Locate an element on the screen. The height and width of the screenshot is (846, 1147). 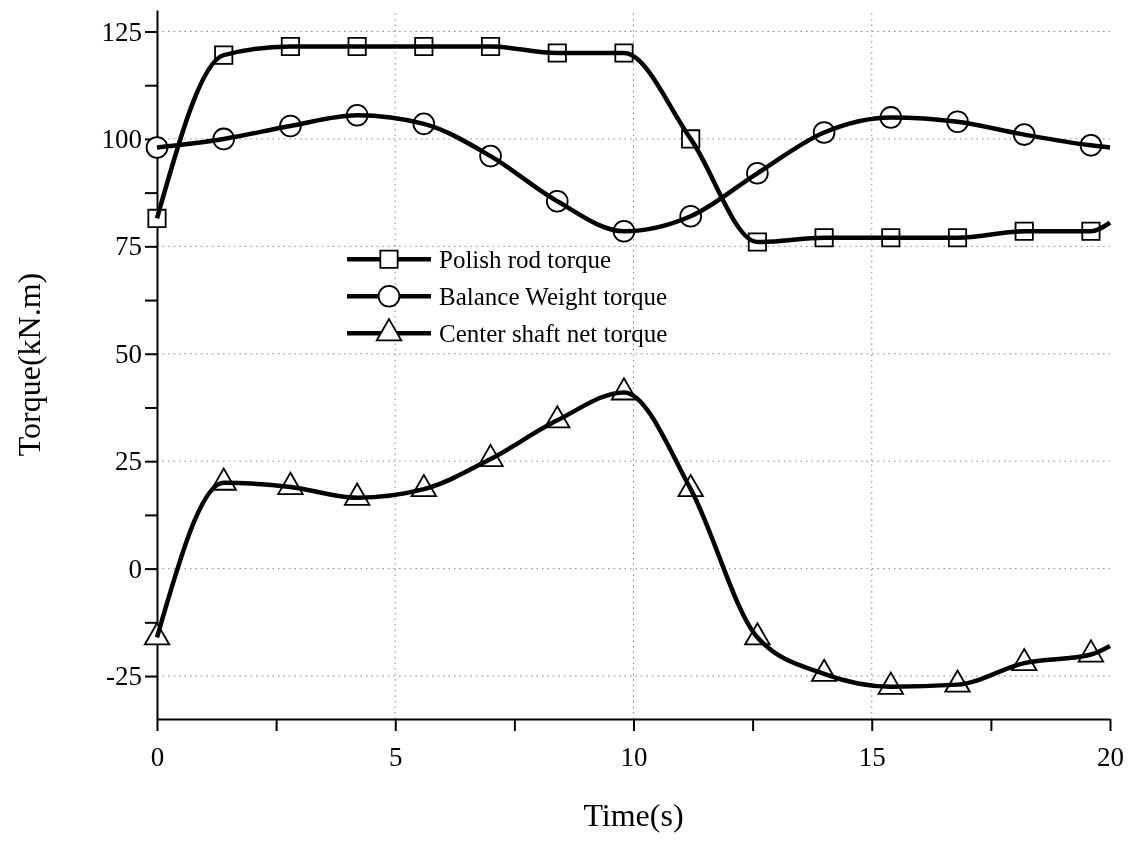
x-tick-label: 15 is located at coordinates (872, 757).